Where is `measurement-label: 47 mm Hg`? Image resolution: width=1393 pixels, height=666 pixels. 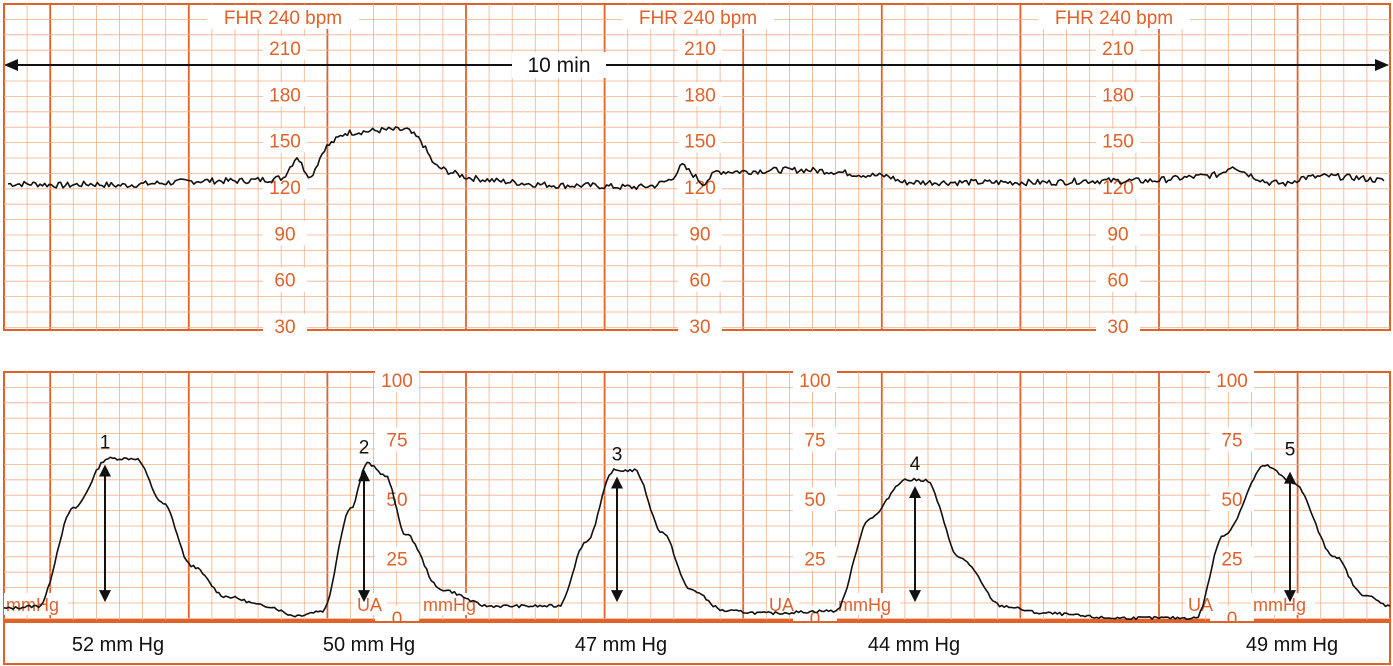
measurement-label: 47 mm Hg is located at coordinates (621, 645).